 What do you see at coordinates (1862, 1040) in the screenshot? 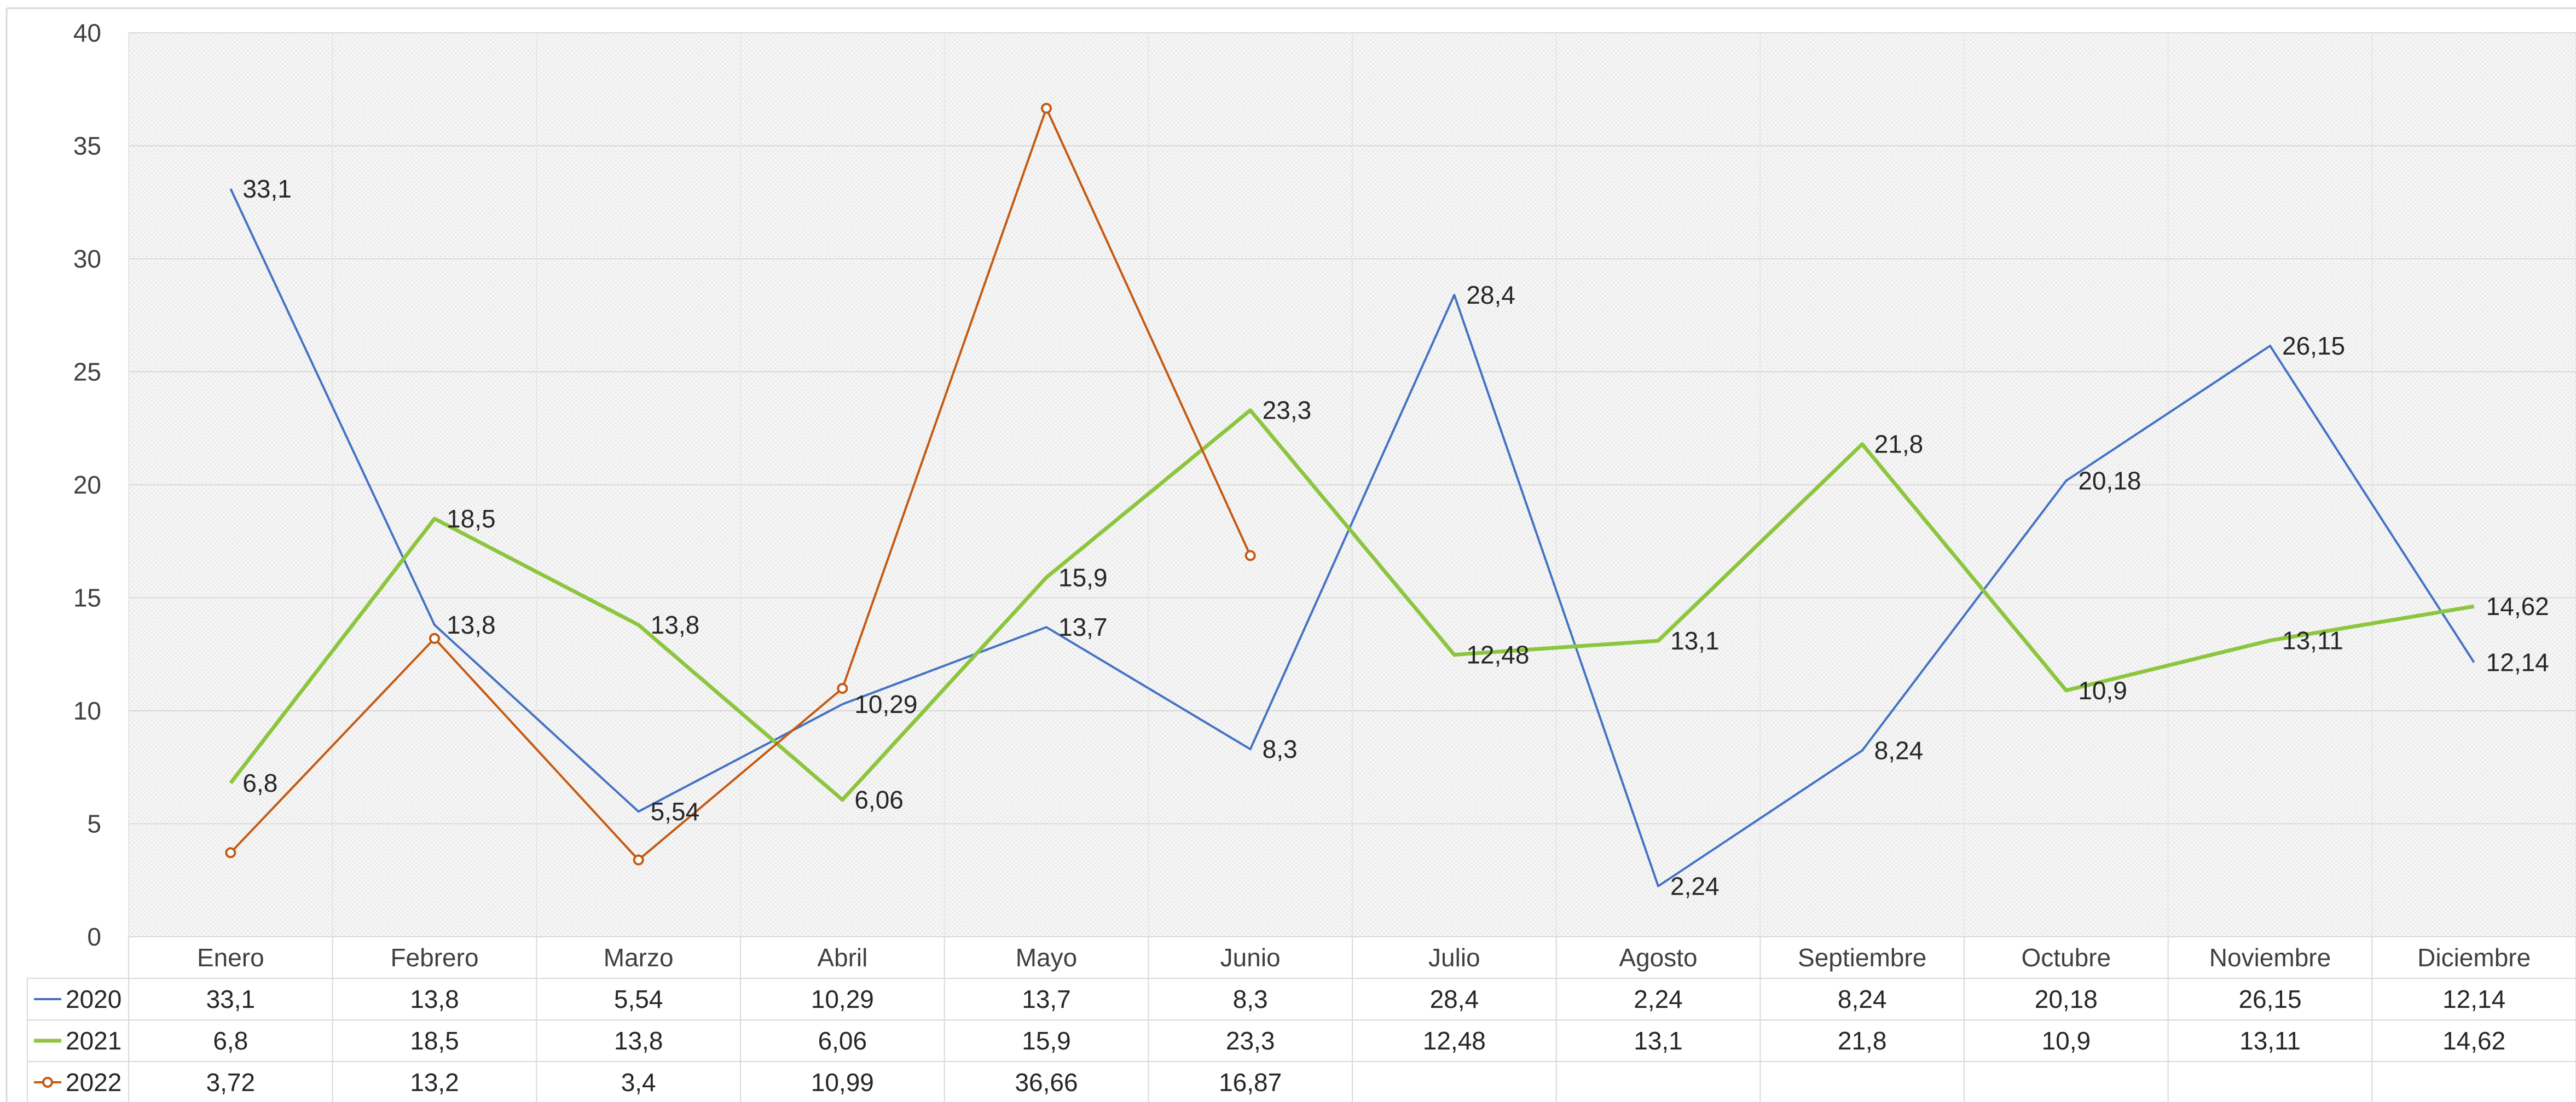
I see `table-cell: 21,8` at bounding box center [1862, 1040].